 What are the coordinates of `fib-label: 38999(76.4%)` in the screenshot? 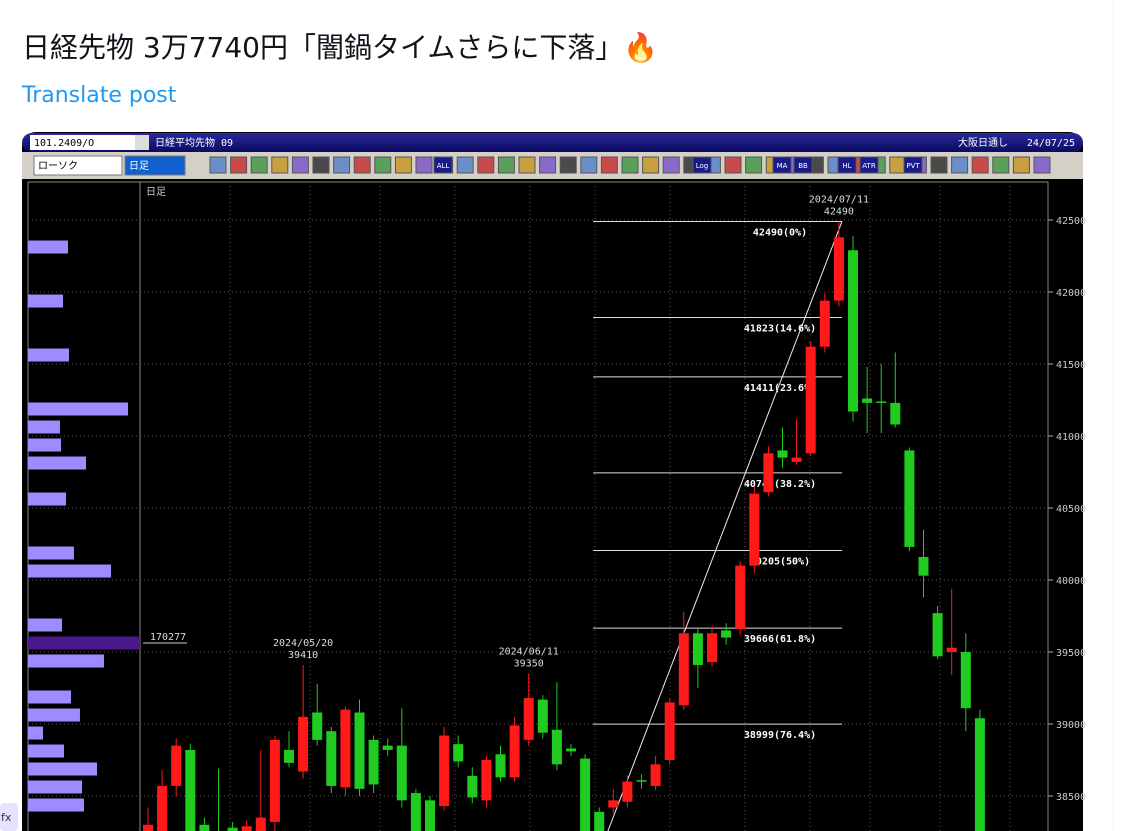 It's located at (780, 735).